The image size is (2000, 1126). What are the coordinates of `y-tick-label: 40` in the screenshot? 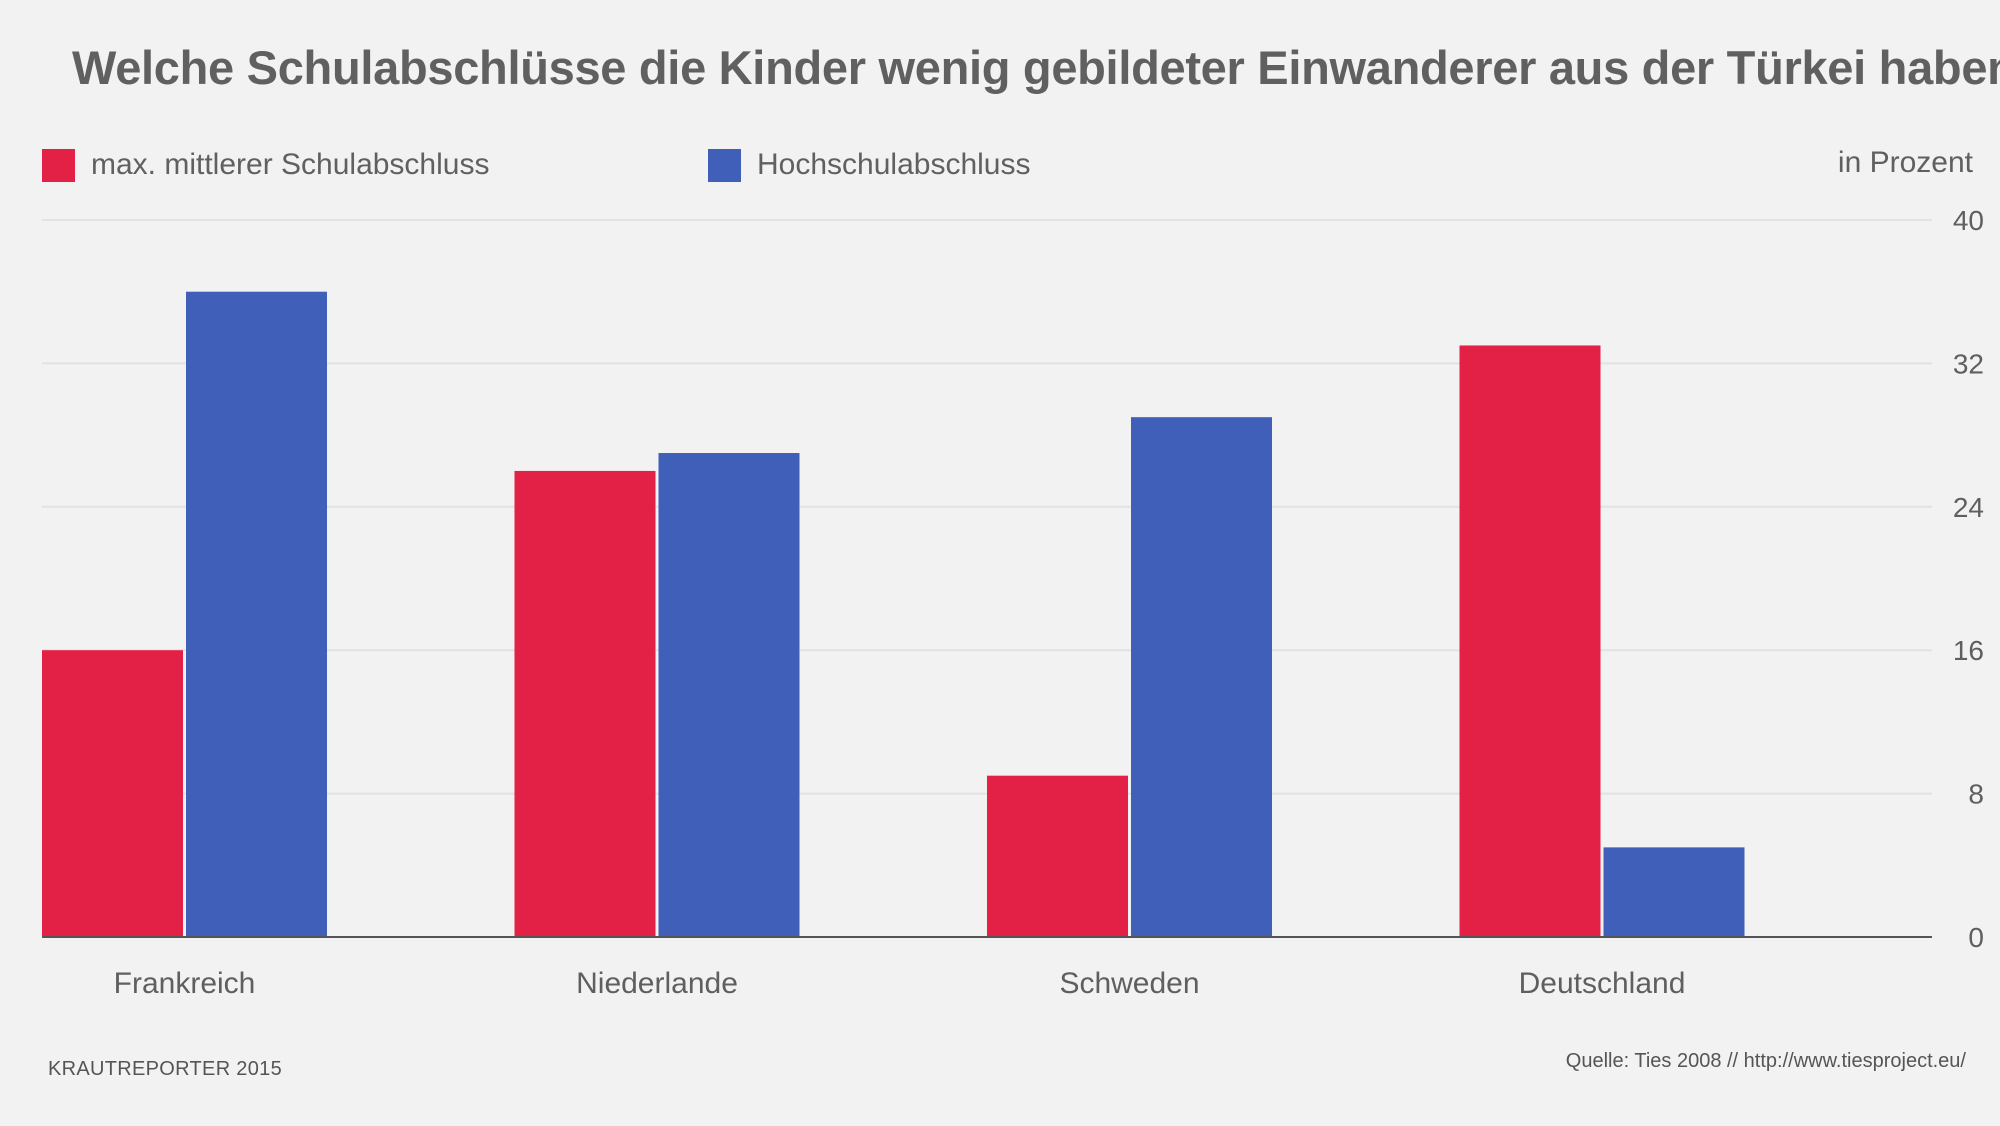 It's located at (1968, 220).